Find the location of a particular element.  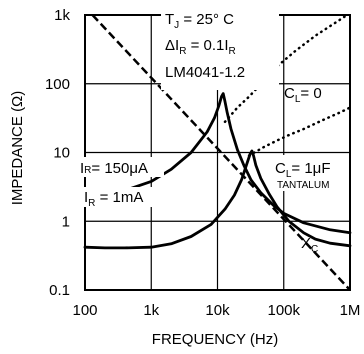

ir150-box is located at coordinates (121, 167).